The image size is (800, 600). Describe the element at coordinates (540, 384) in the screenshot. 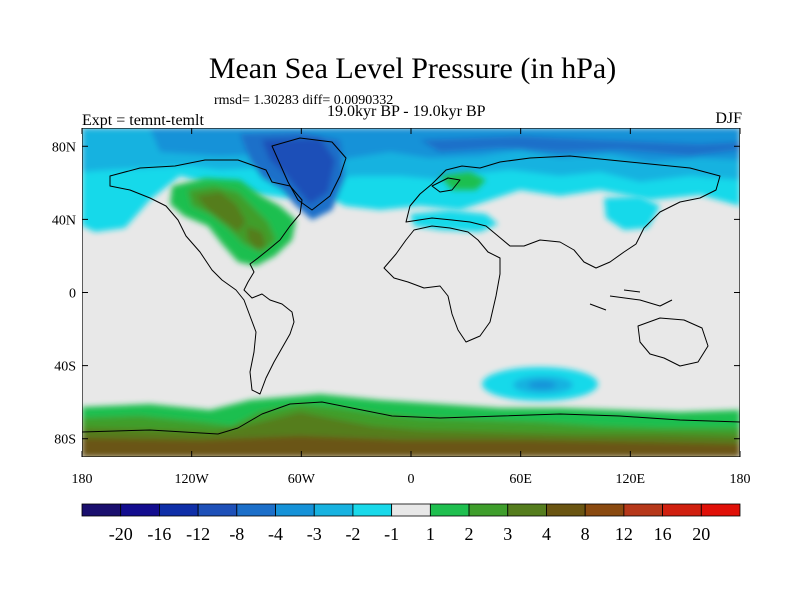

I see `southern-ocean-low` at that location.